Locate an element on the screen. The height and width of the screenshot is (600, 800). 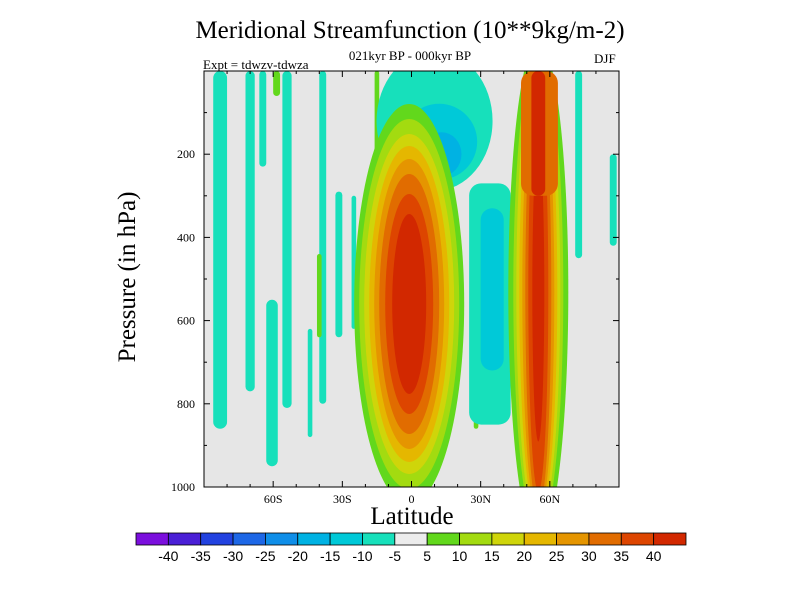
x-tick-label: 60S is located at coordinates (273, 499).